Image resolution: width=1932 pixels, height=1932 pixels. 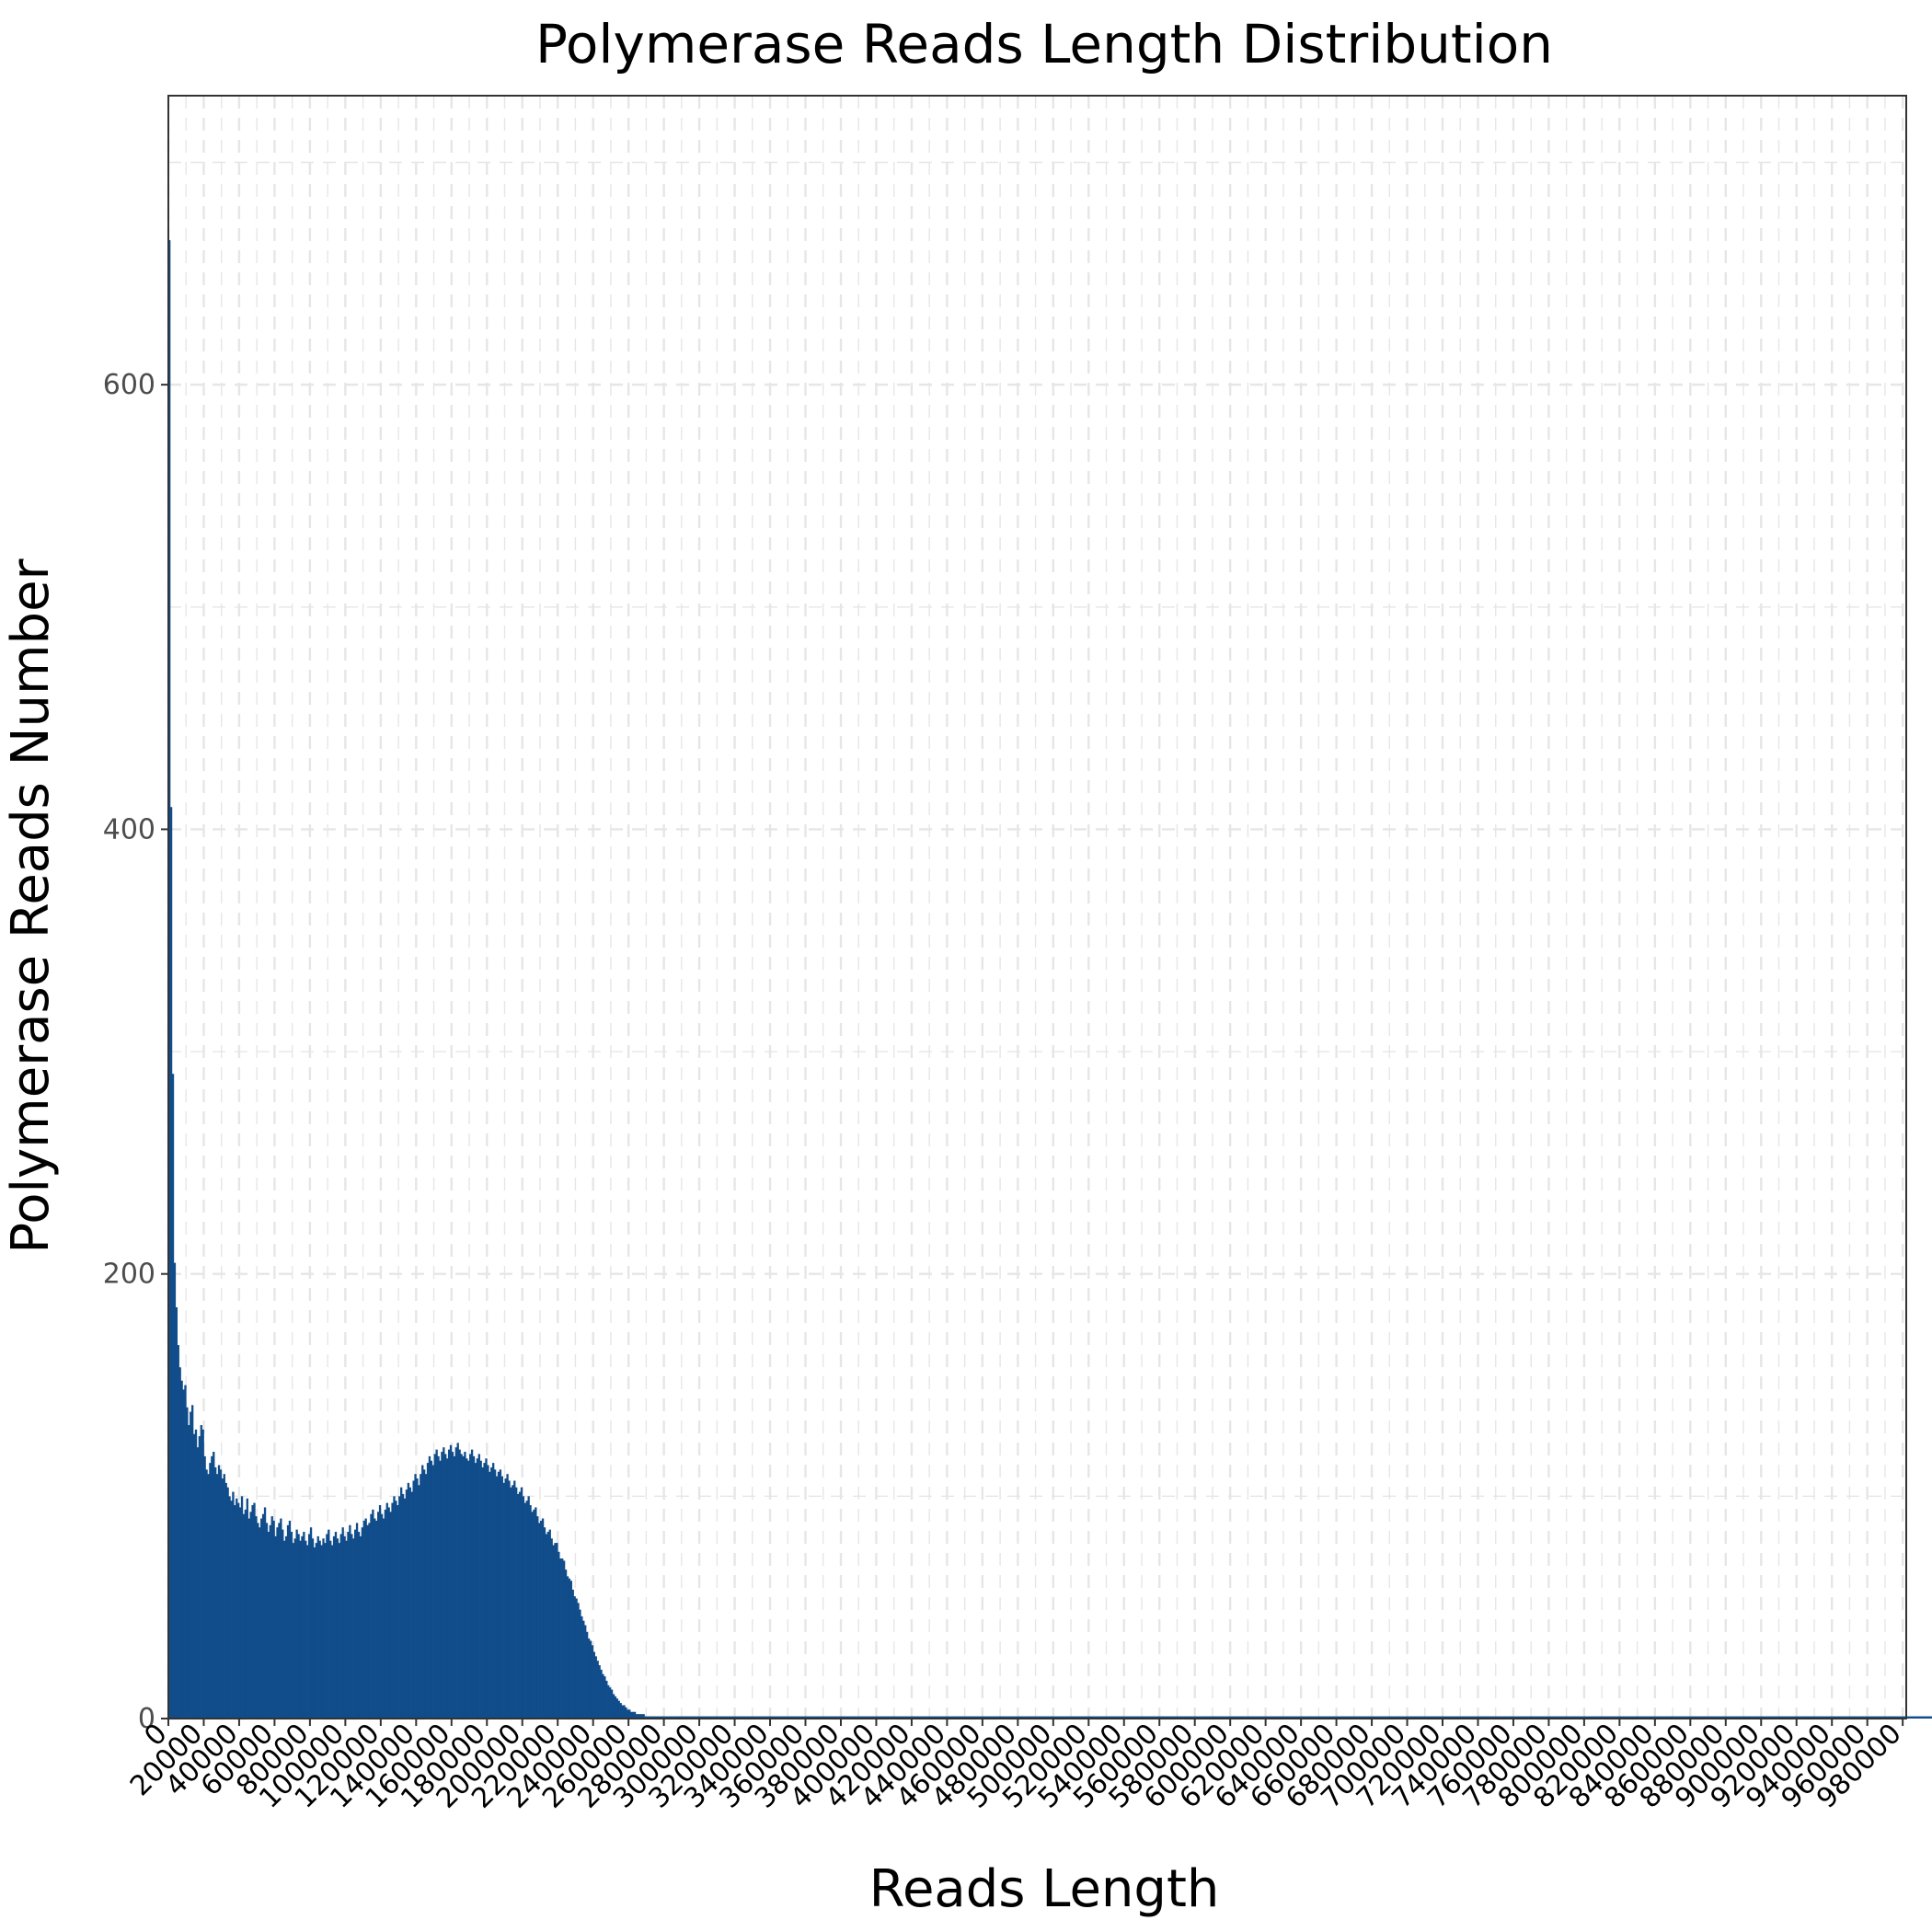 What do you see at coordinates (129, 1275) in the screenshot?
I see `y-tick-label: 200` at bounding box center [129, 1275].